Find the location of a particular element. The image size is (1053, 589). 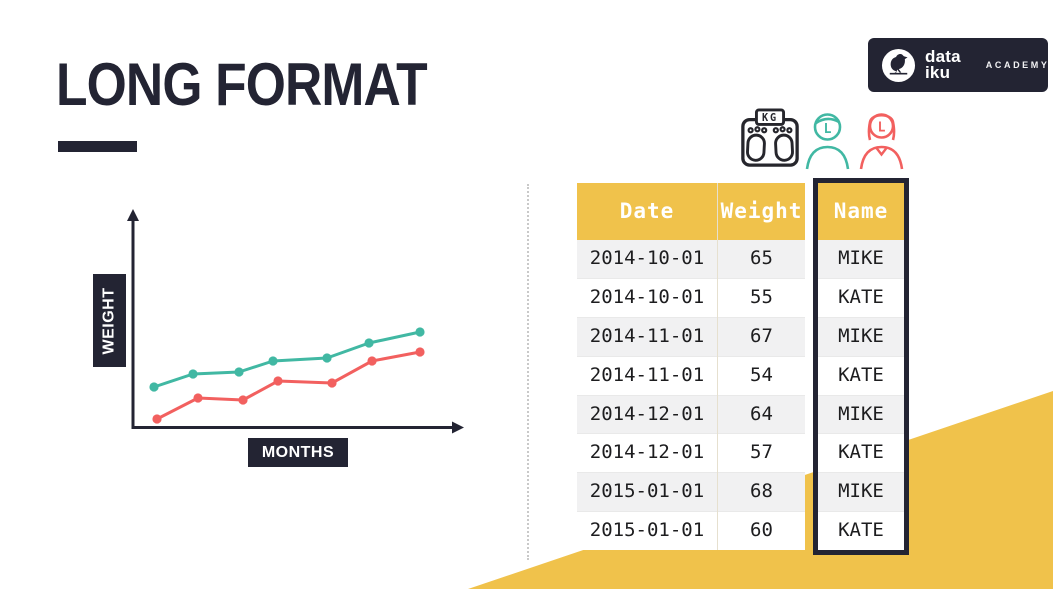

kate-series-line is located at coordinates (288, 385).